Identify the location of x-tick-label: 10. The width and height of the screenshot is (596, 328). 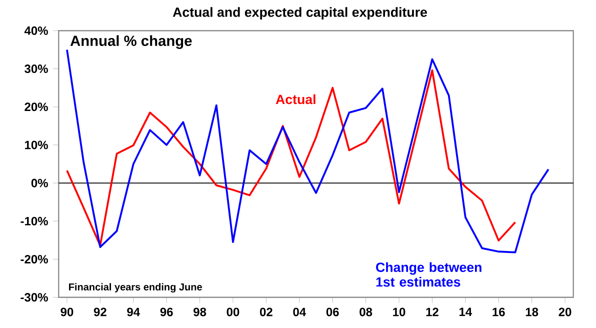
(399, 312).